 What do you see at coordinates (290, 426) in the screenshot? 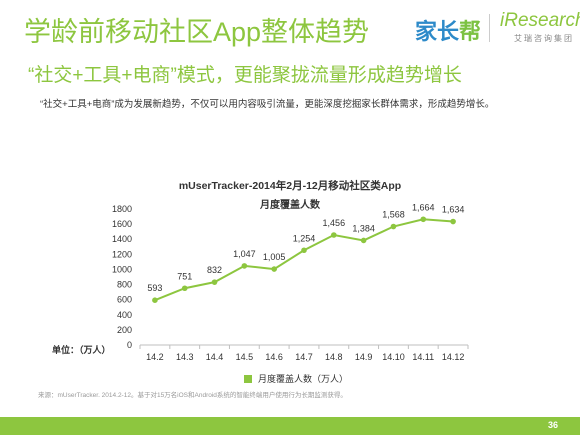
I see `footer-bar` at bounding box center [290, 426].